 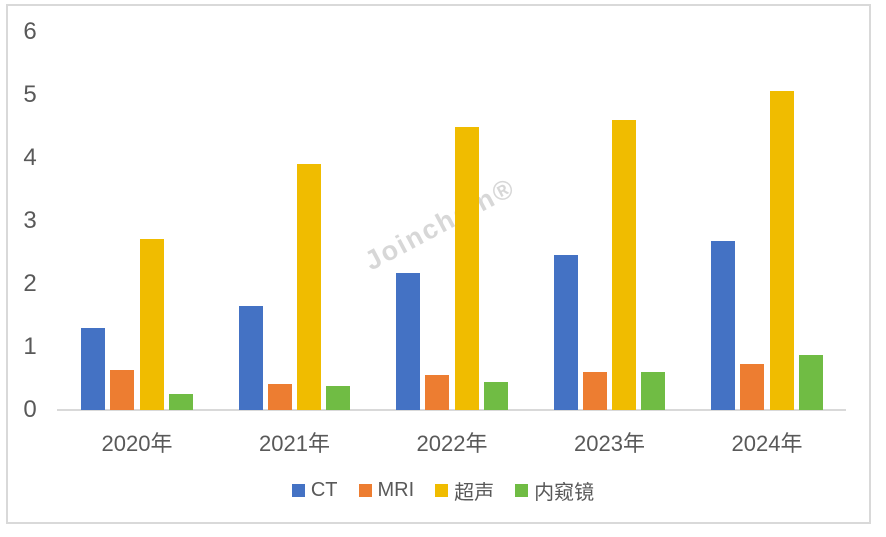 I want to click on y-tick-label-1: 1, so click(x=30, y=346).